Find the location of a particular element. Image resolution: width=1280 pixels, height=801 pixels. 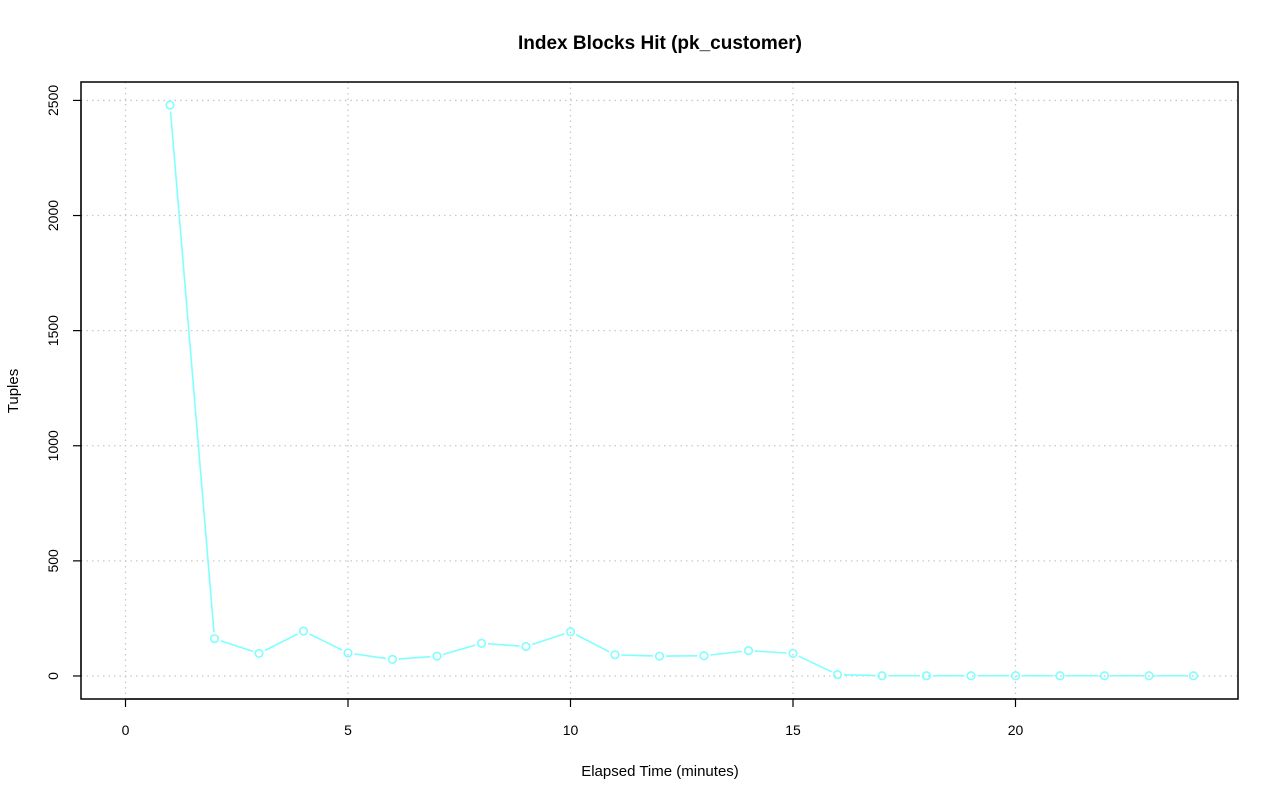

y-tick-label: 500 is located at coordinates (53, 561).